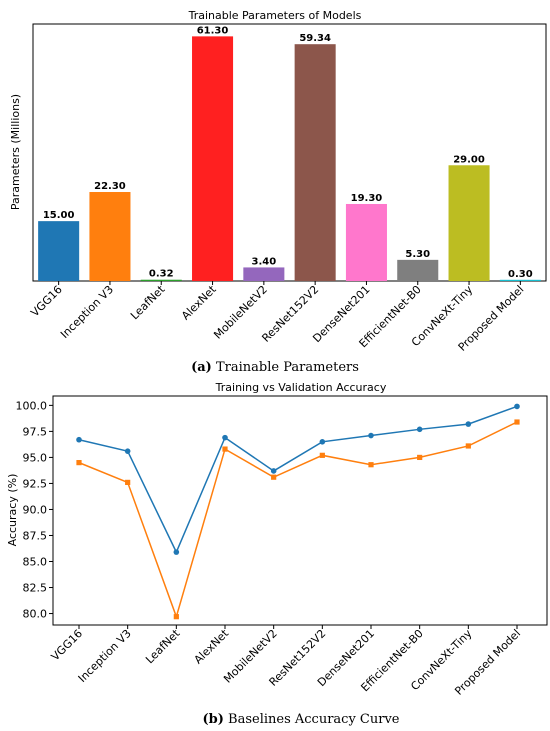  Describe the element at coordinates (366, 242) in the screenshot. I see `bar-densenet201` at that location.